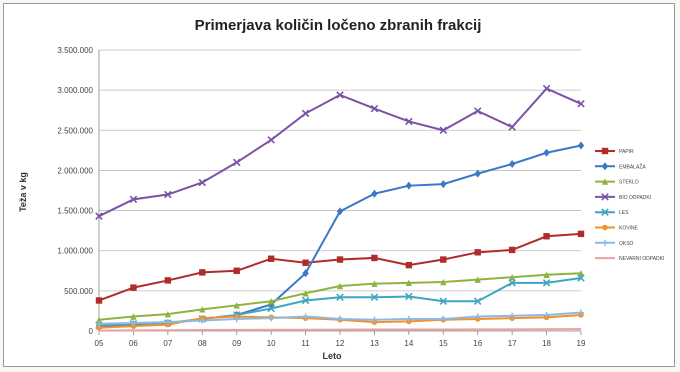 The width and height of the screenshot is (680, 372). Describe the element at coordinates (512, 343) in the screenshot. I see `x-tick-label: 17` at that location.